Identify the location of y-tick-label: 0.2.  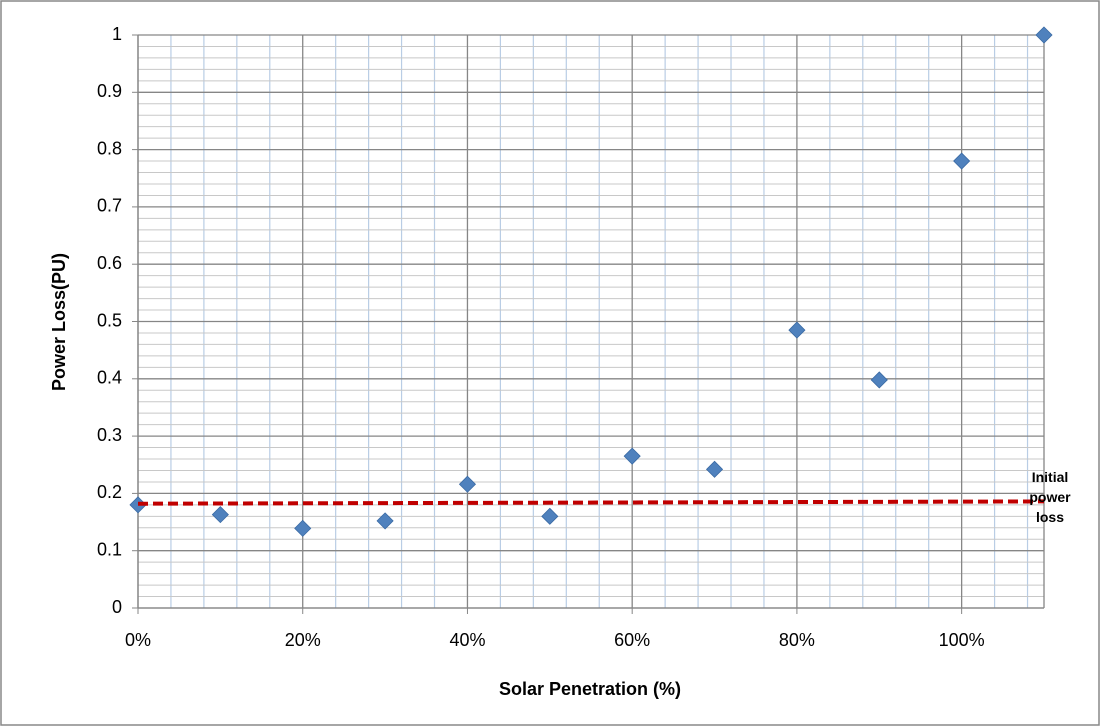
(109, 492).